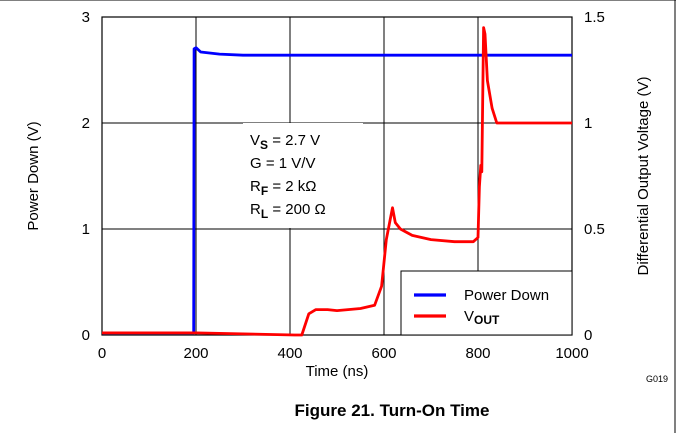  What do you see at coordinates (292, 186) in the screenshot?
I see `annotation-value: = 2 kΩ` at bounding box center [292, 186].